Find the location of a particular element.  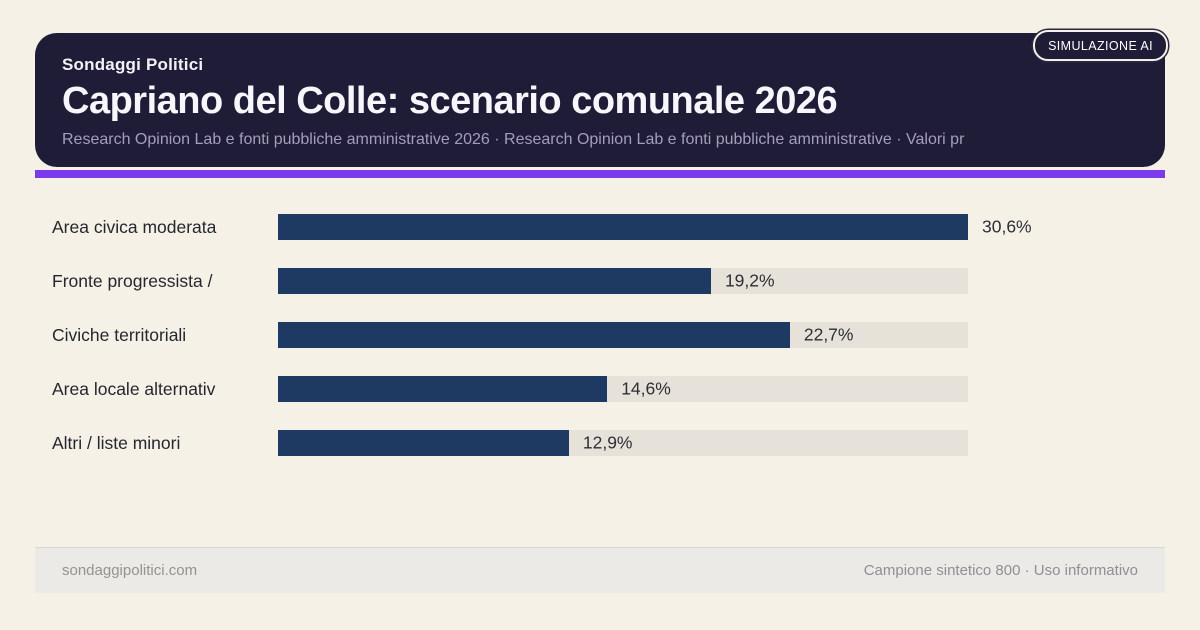

footer-site: sondaggipolitici.com is located at coordinates (130, 570).